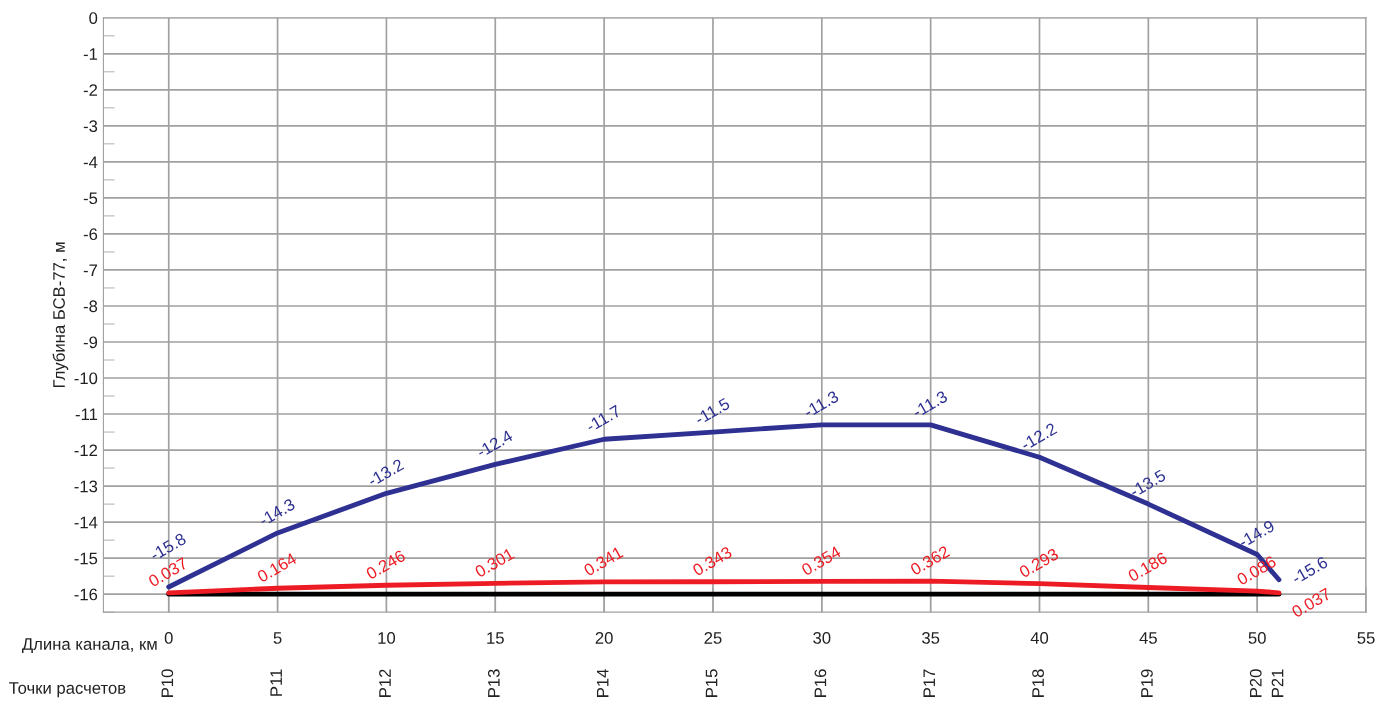 This screenshot has height=711, width=1379. Describe the element at coordinates (90, 54) in the screenshot. I see `y-tick-label: -1` at that location.